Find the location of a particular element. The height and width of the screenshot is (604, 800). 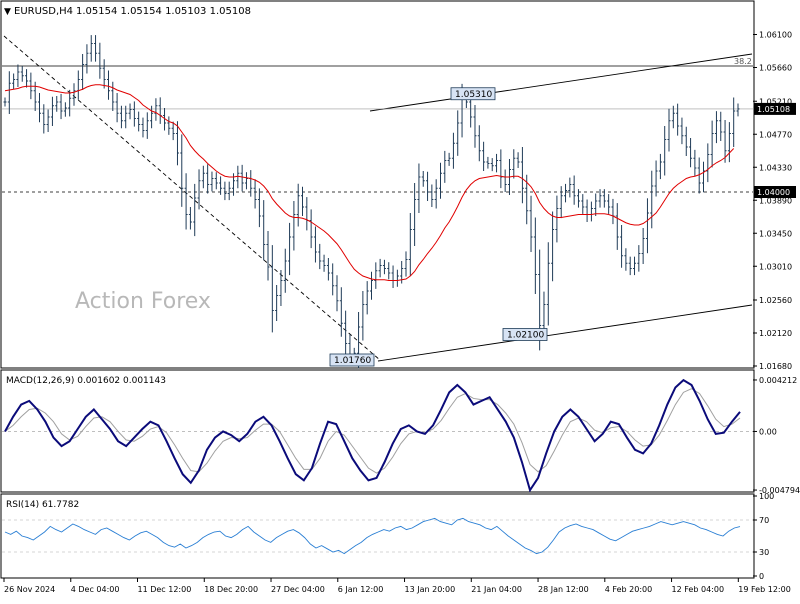

rsi-y-tick-label: 70 is located at coordinates (764, 520).